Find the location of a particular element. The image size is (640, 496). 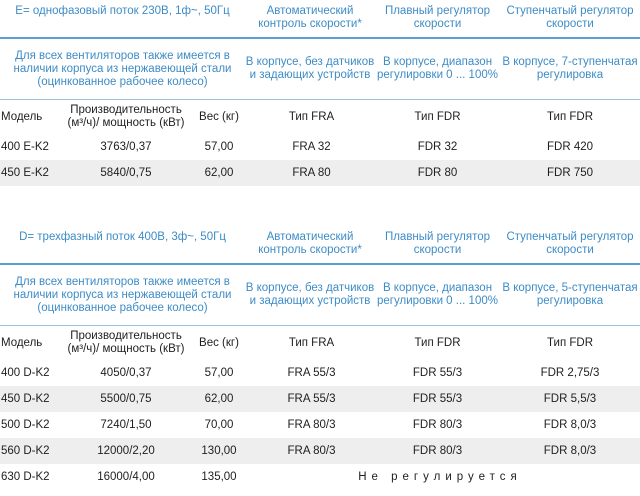

d-row1-fdr-step: FDR 2,75/3 is located at coordinates (570, 372).